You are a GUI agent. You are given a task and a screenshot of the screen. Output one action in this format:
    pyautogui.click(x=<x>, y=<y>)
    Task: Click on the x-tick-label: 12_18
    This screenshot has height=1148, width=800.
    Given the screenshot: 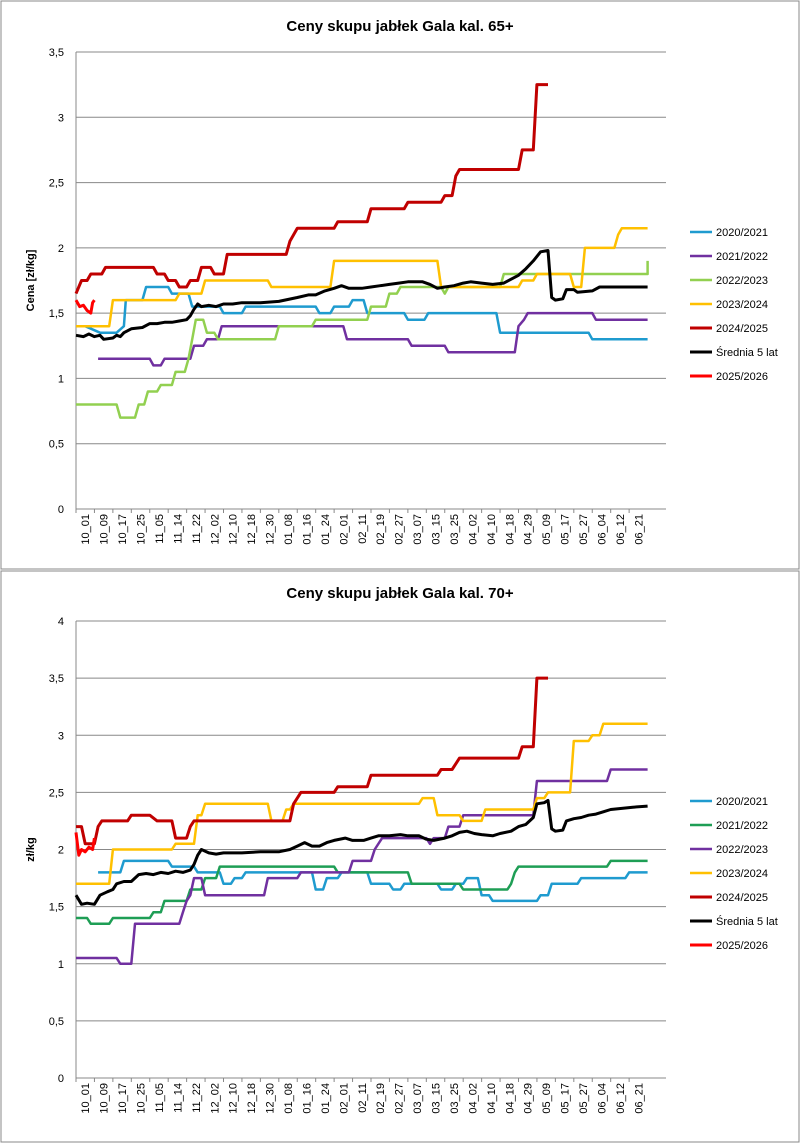 What is the action you would take?
    pyautogui.click(x=252, y=1098)
    